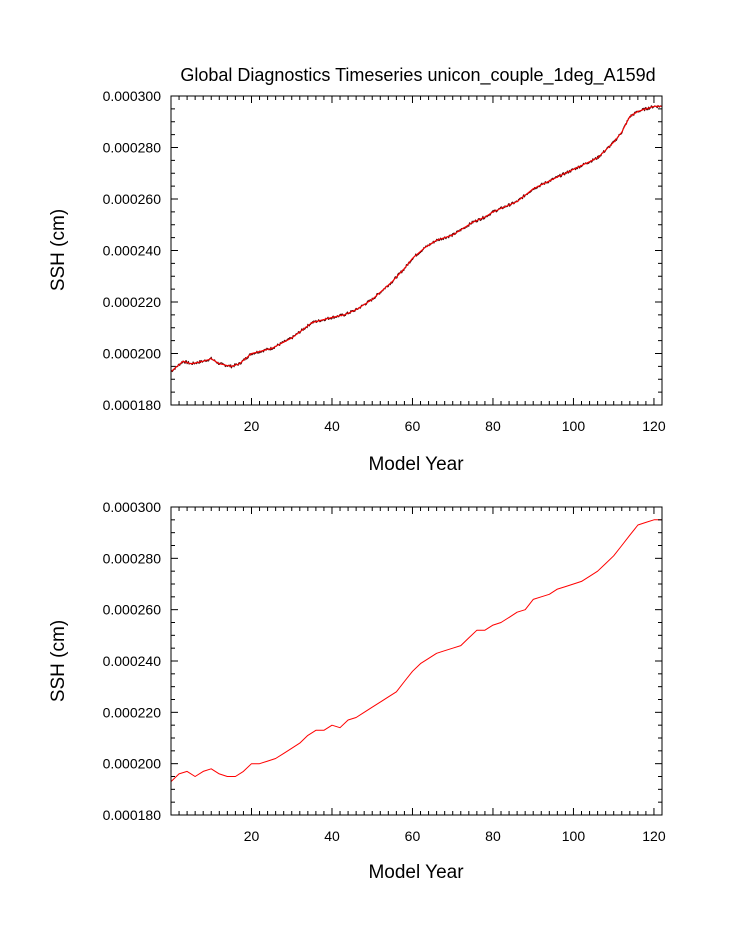  What do you see at coordinates (332, 426) in the screenshot?
I see `top-x-tick-label: 40` at bounding box center [332, 426].